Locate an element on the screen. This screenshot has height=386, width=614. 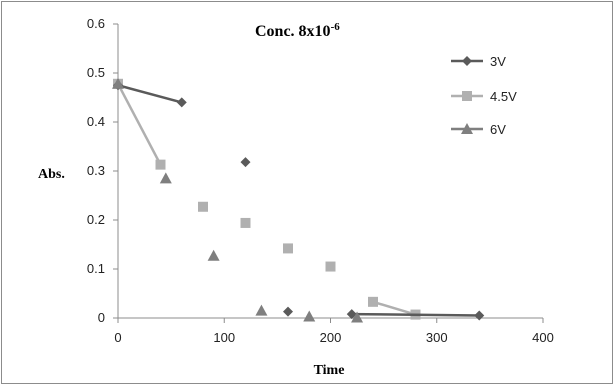
legend: 3V 4.5V 6V is located at coordinates (484, 95).